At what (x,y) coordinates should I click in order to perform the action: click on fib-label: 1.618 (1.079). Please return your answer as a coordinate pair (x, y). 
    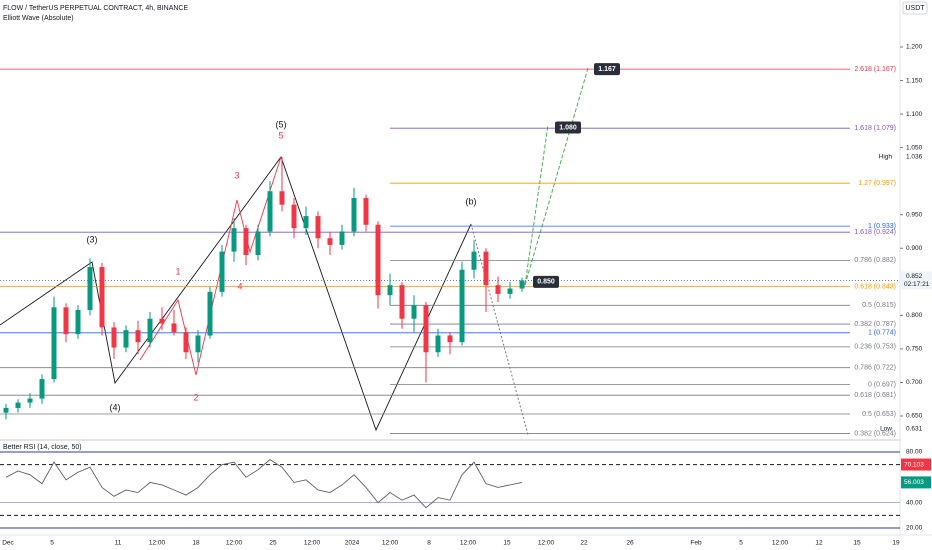
    Looking at the image, I should click on (875, 128).